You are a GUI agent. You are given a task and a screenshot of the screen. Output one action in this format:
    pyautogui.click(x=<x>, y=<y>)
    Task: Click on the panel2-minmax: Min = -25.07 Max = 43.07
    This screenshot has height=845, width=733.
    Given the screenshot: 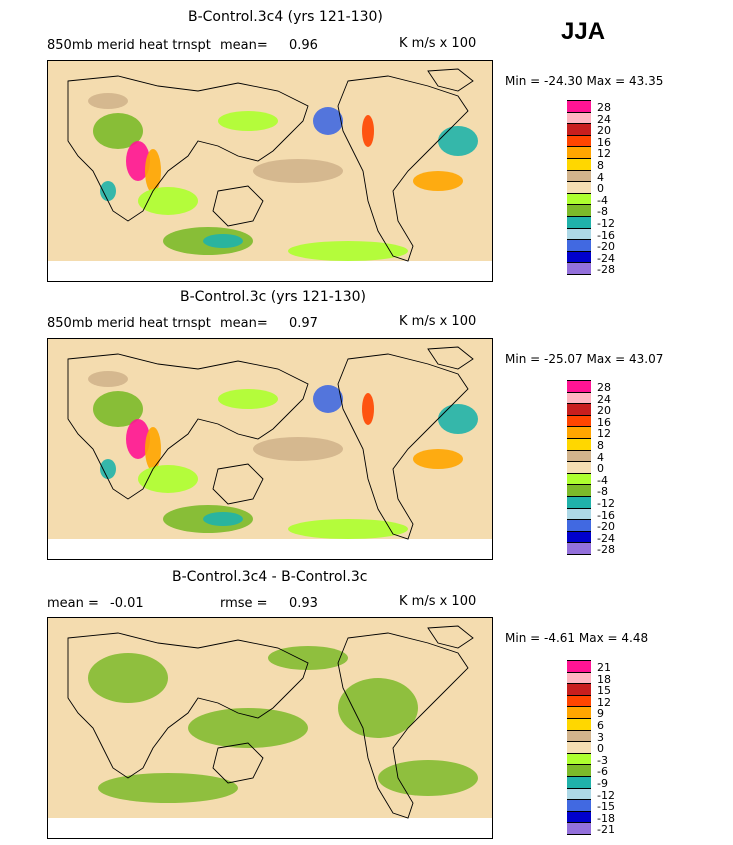 What is the action you would take?
    pyautogui.click(x=584, y=359)
    